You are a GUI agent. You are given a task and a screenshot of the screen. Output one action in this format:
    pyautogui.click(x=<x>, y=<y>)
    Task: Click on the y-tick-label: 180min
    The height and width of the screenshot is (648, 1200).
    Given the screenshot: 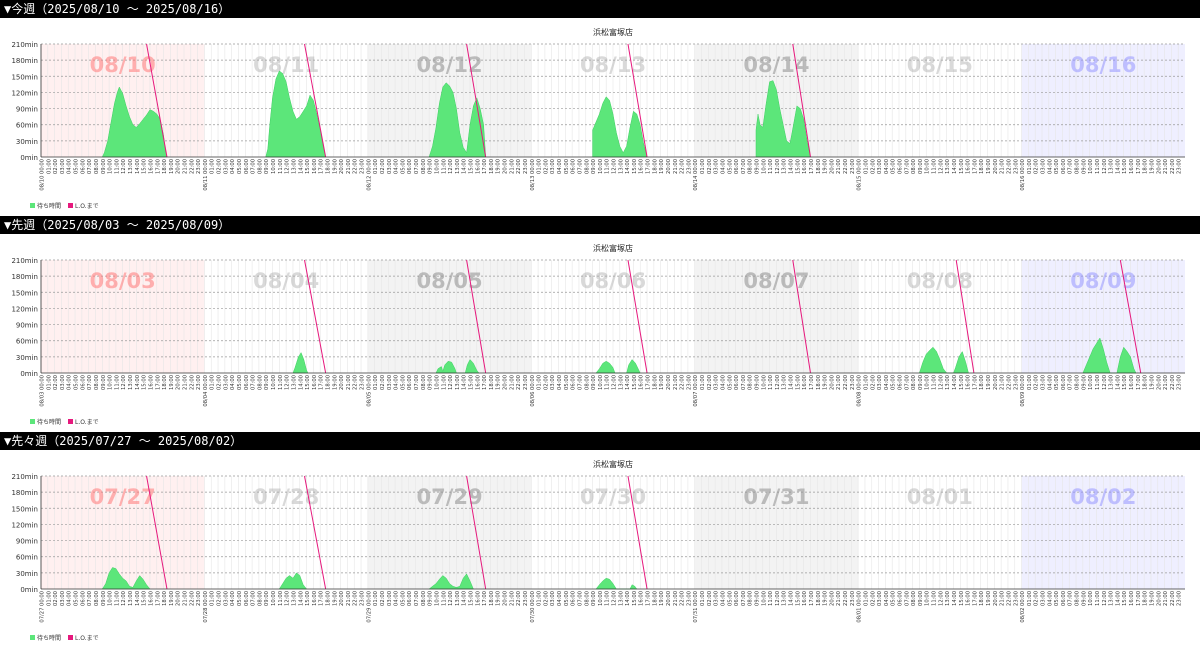 What is the action you would take?
    pyautogui.click(x=24, y=493)
    